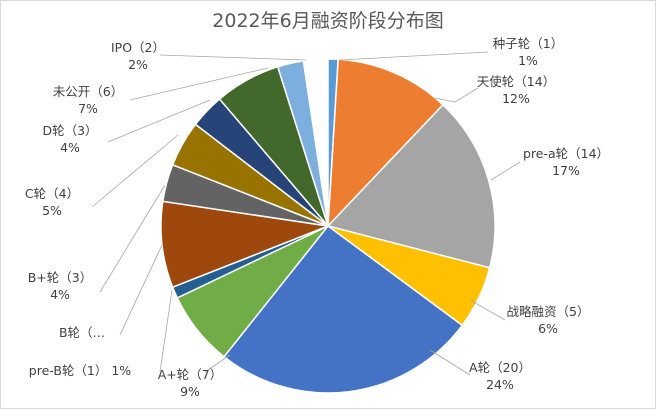 The height and width of the screenshot is (409, 656). Describe the element at coordinates (528, 43) in the screenshot. I see `slice-label-0: 种子轮（1）` at that location.